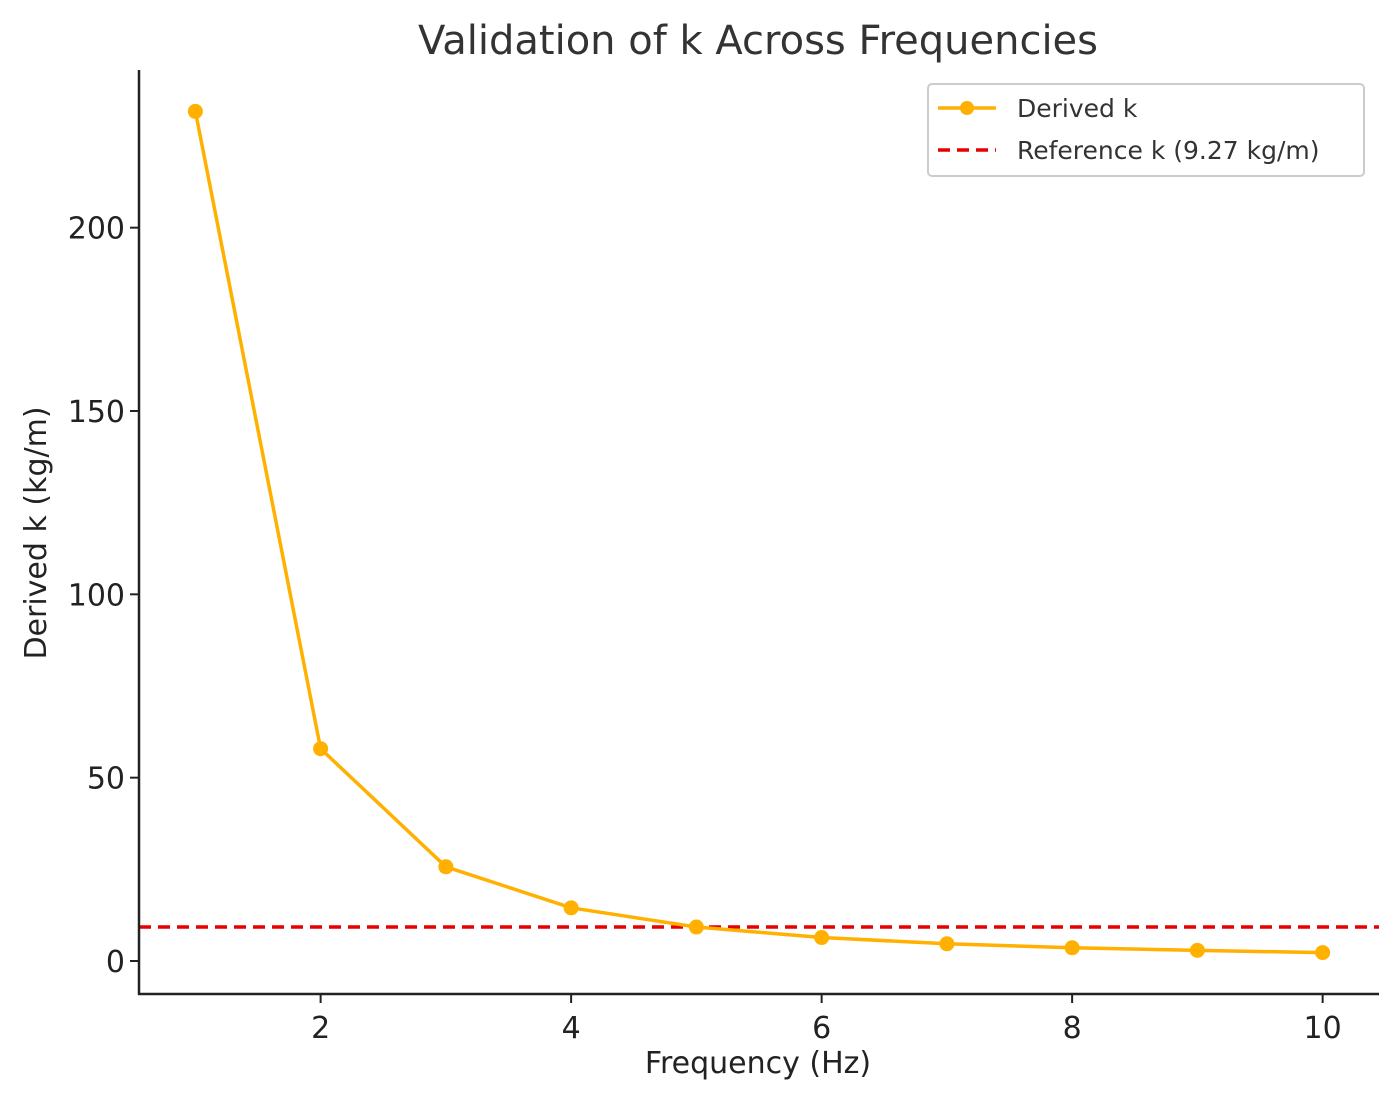  I want to click on chart-title: Validation of k Across Frequencies, so click(758, 41).